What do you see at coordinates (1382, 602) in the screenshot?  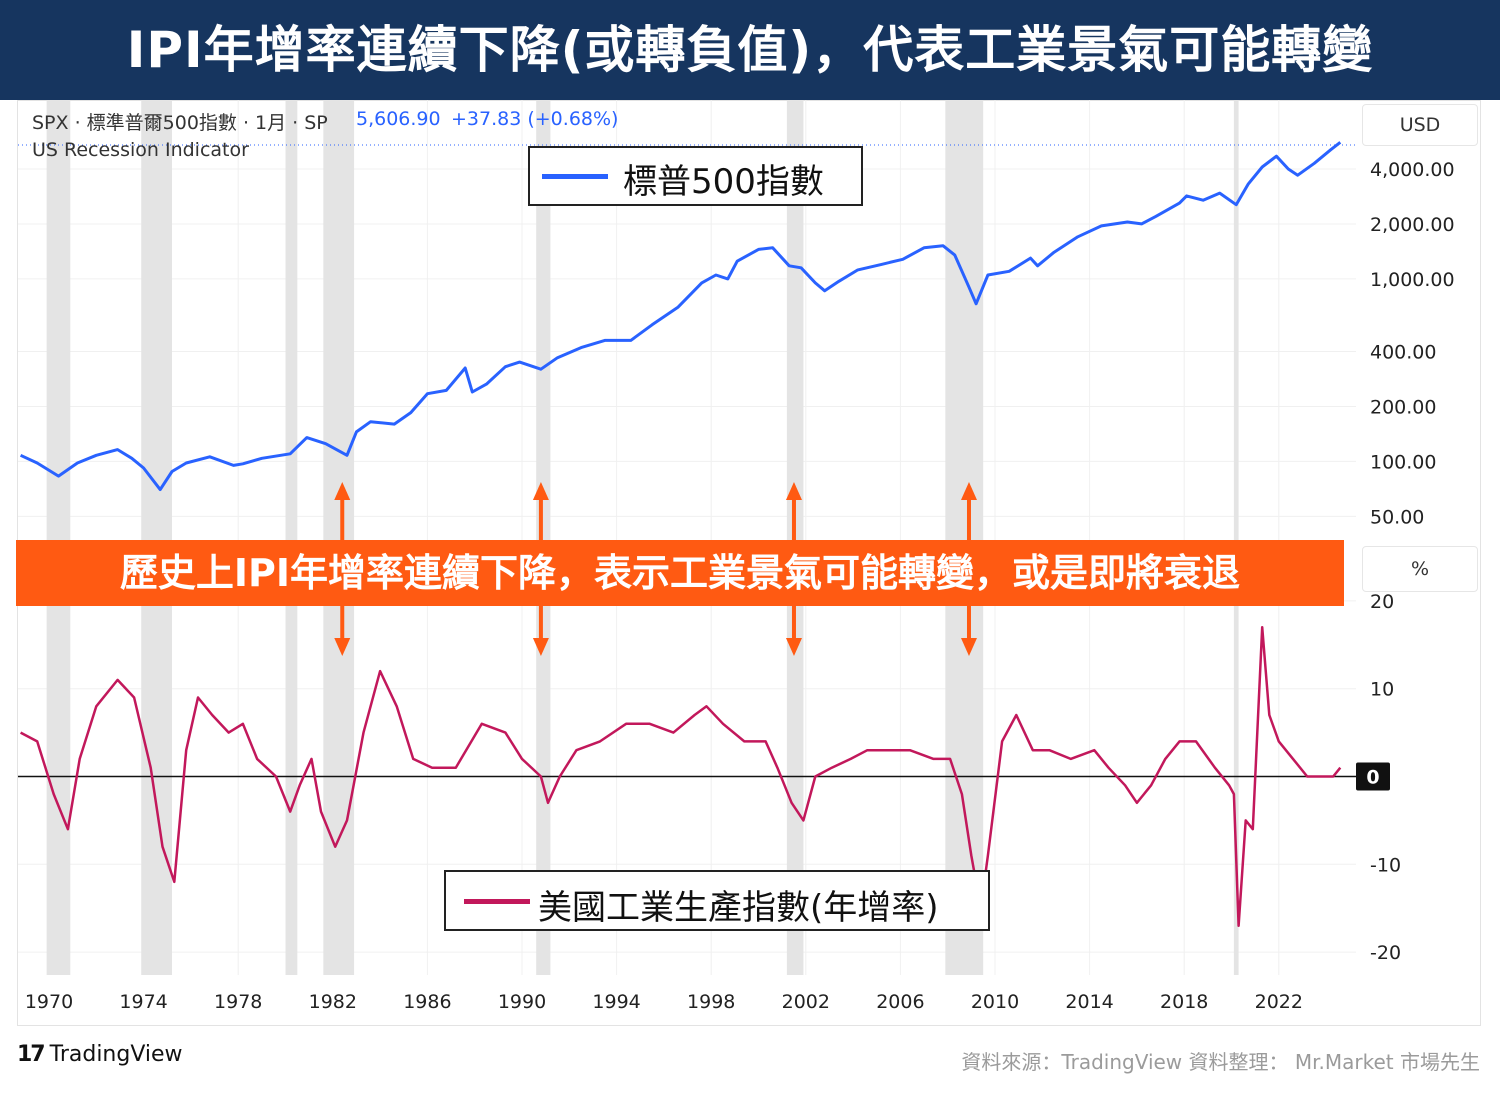 I see `ipi-y-tick-label: 20` at bounding box center [1382, 602].